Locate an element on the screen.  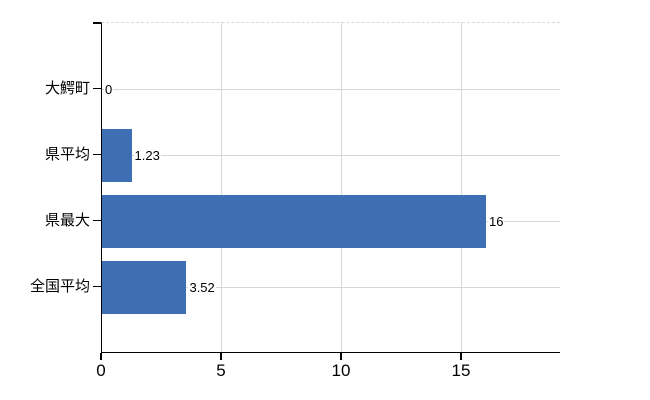
x-tick-label: 10 is located at coordinates (341, 370).